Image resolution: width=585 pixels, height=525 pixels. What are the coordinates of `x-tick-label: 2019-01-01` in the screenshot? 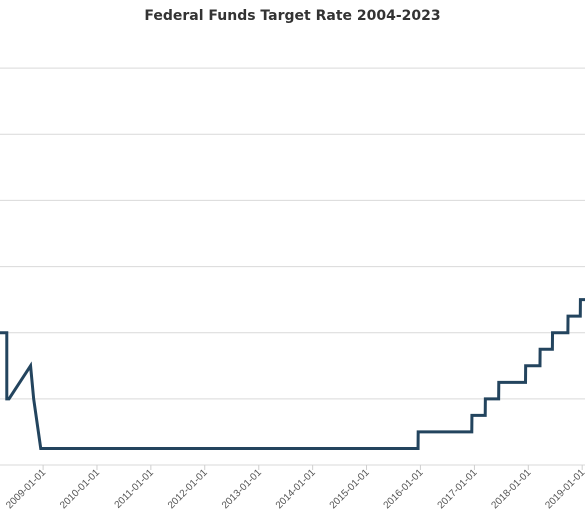 It's located at (564, 489).